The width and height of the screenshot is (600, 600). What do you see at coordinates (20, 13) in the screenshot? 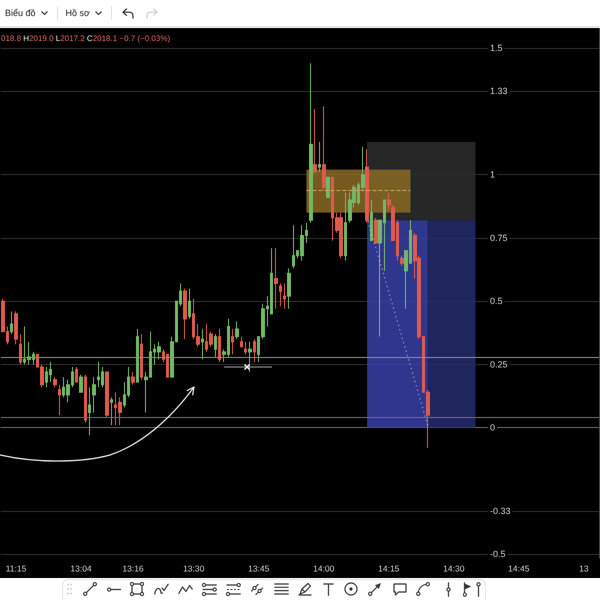
I see `text: Biểu đồ` at bounding box center [20, 13].